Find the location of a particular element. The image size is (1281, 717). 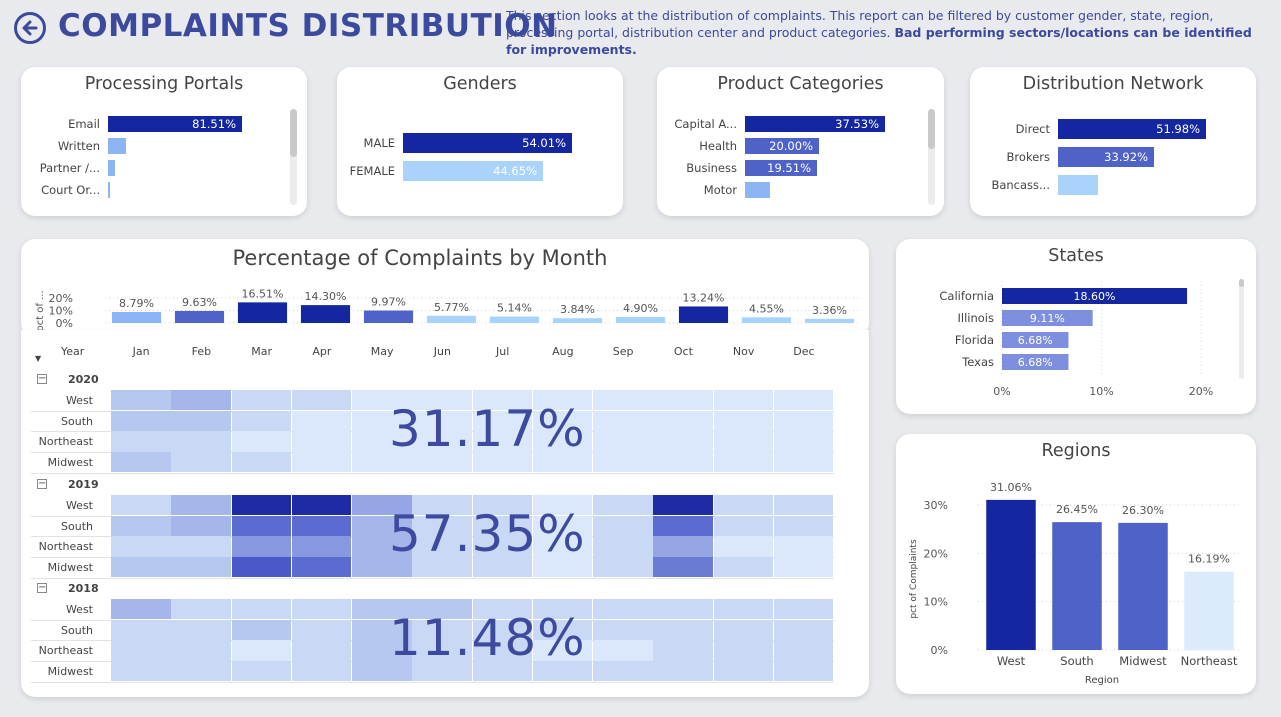

matrix-col-header: Jan is located at coordinates (141, 351).